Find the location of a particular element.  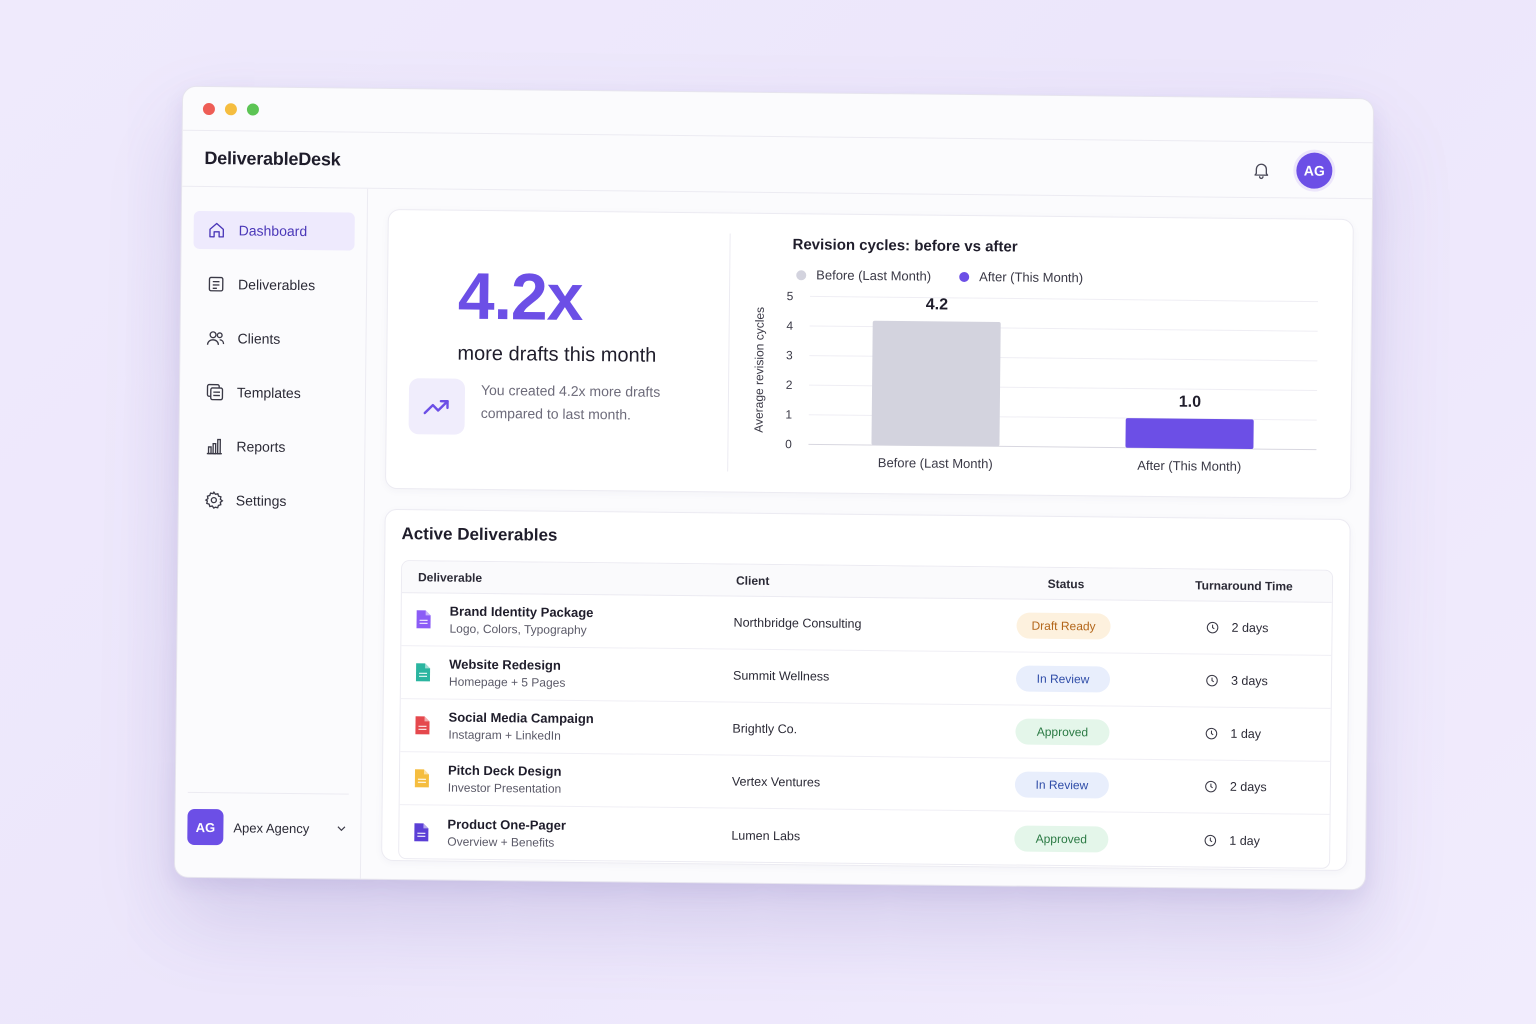

x-tick-label: Before (Last Month) is located at coordinates (935, 463).